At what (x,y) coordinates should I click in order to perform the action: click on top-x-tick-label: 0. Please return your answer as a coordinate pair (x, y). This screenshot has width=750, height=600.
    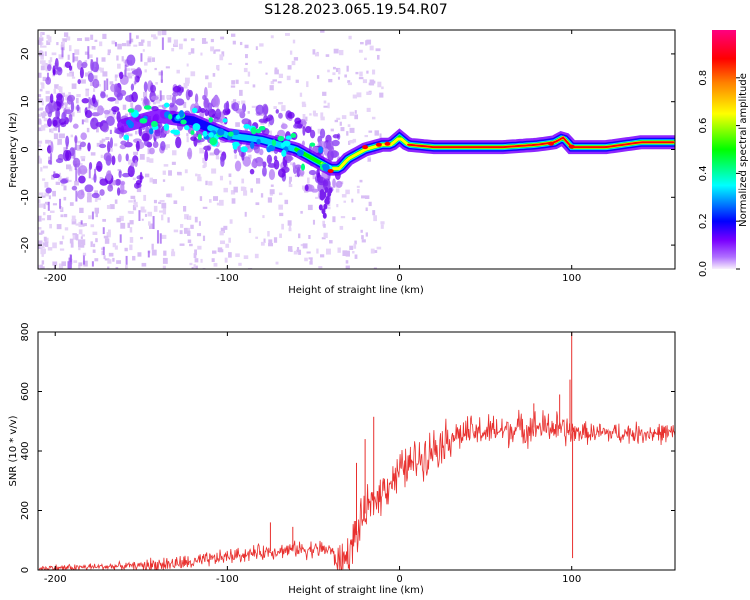
    Looking at the image, I should click on (399, 278).